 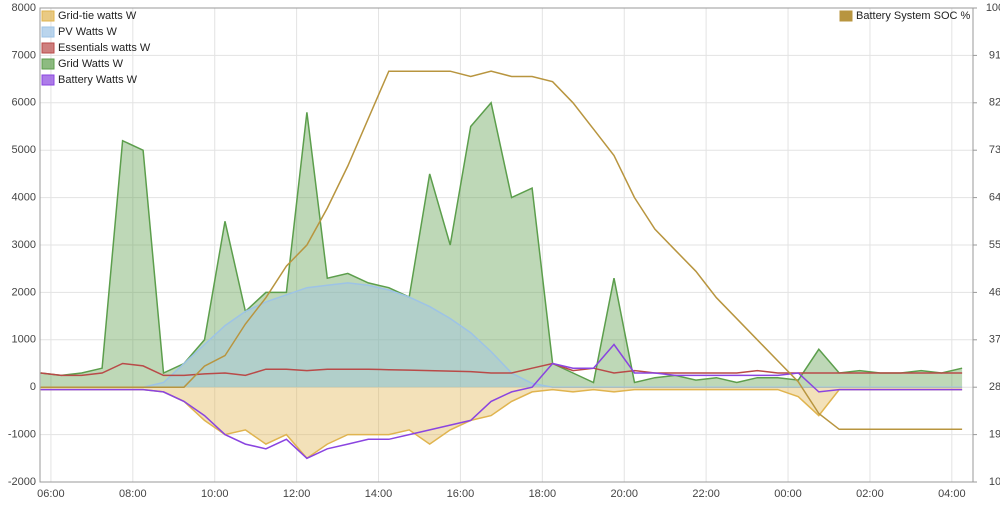 What do you see at coordinates (788, 494) in the screenshot?
I see `x-tick-label: 00:00` at bounding box center [788, 494].